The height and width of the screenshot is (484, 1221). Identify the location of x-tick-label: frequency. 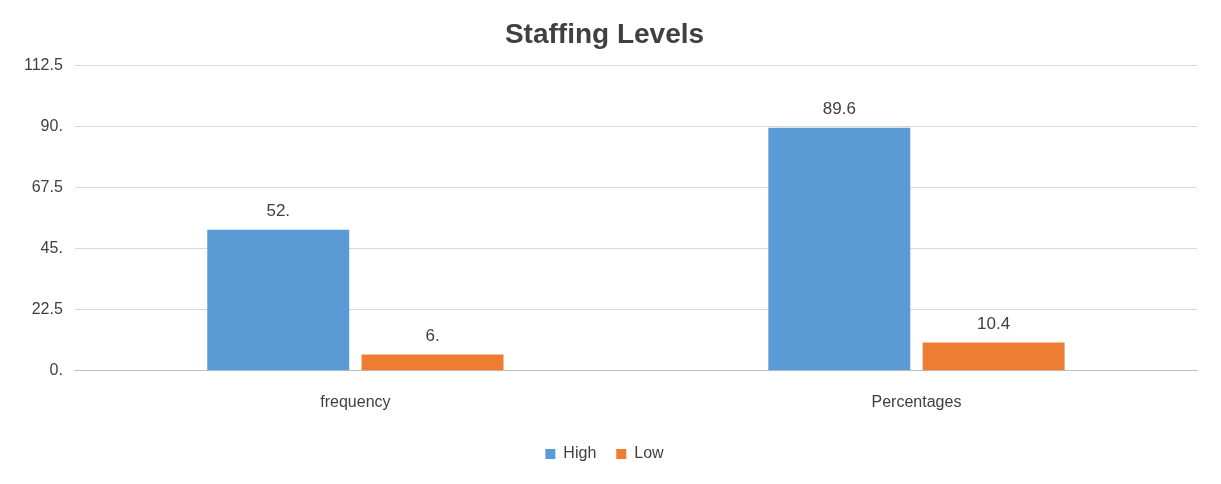
(355, 401).